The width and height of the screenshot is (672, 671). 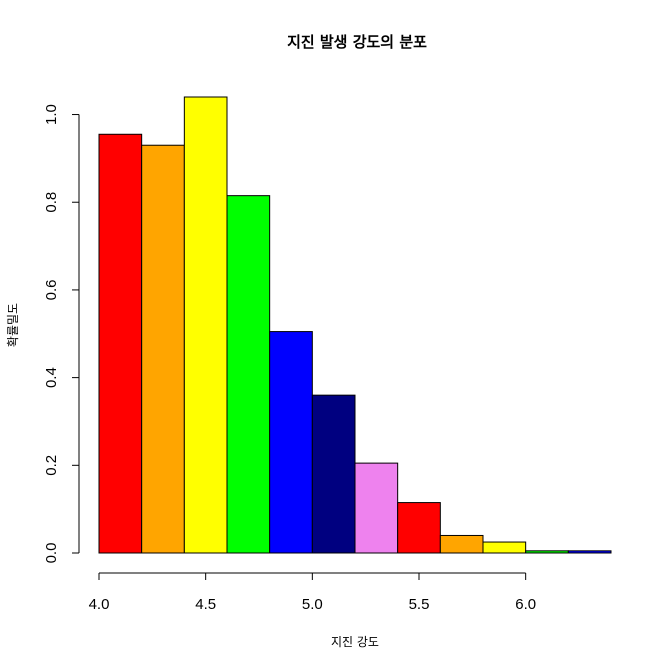 What do you see at coordinates (61, 334) in the screenshot?
I see `y-axis: 0.0 0.2 0.4 0.6 0.8 1.0` at bounding box center [61, 334].